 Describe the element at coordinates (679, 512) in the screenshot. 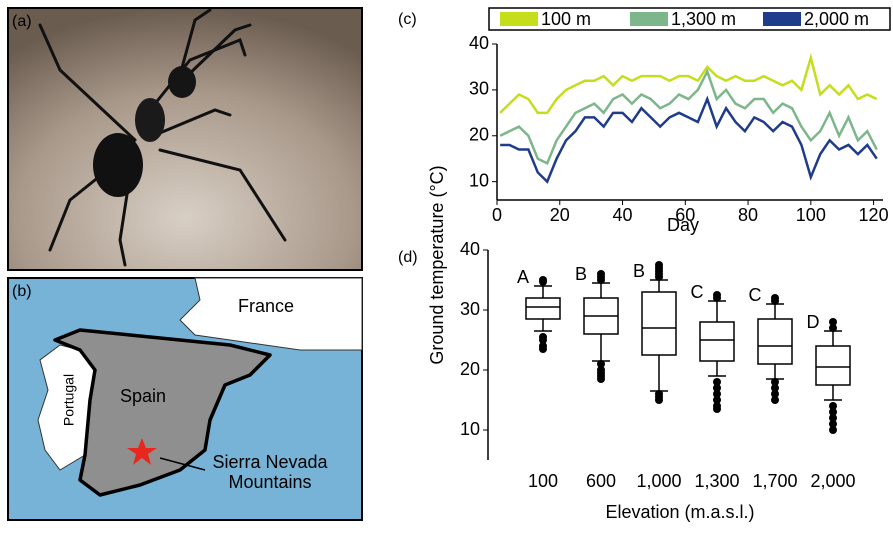

I see `x-axis-label: Elevation (m.a.s.l.)` at that location.